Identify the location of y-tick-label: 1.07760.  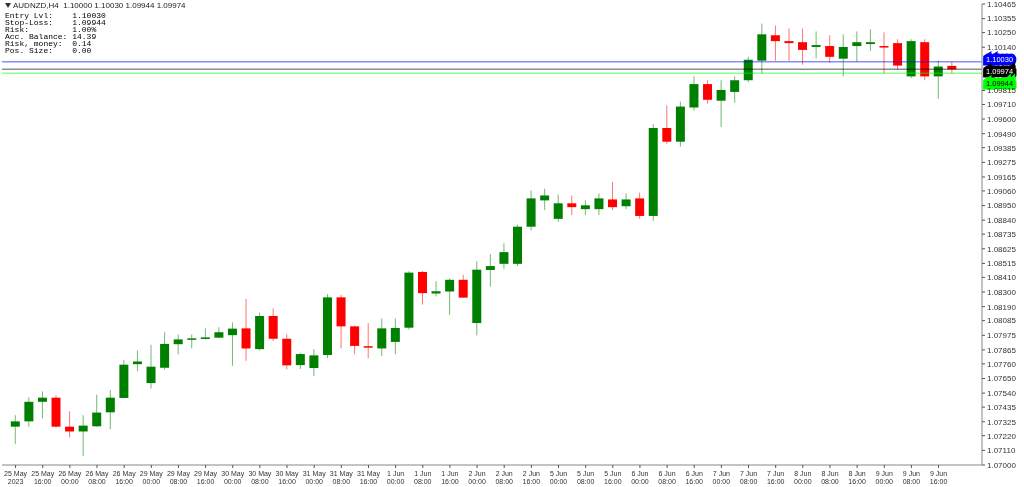
(1002, 364).